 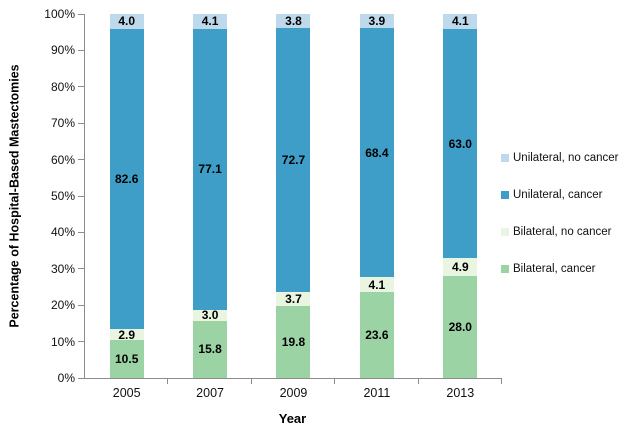 I want to click on bar-segment-label: 10.5, so click(x=127, y=358).